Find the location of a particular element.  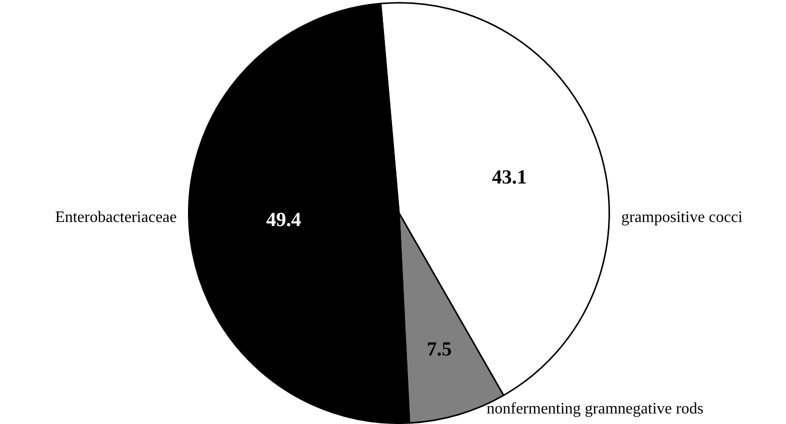

slice-label: Enterobacteriaceae is located at coordinates (116, 217).